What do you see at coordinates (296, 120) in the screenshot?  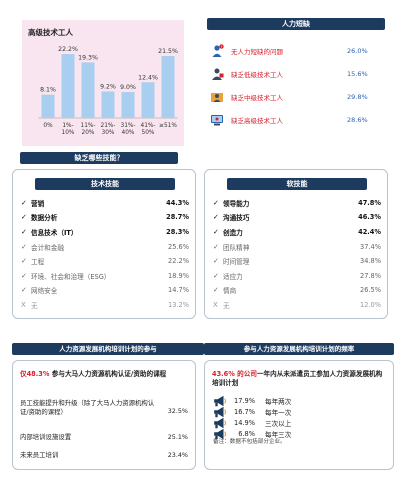 I see `manpower-row: 缺乏高级技术工人 28.6%` at bounding box center [296, 120].